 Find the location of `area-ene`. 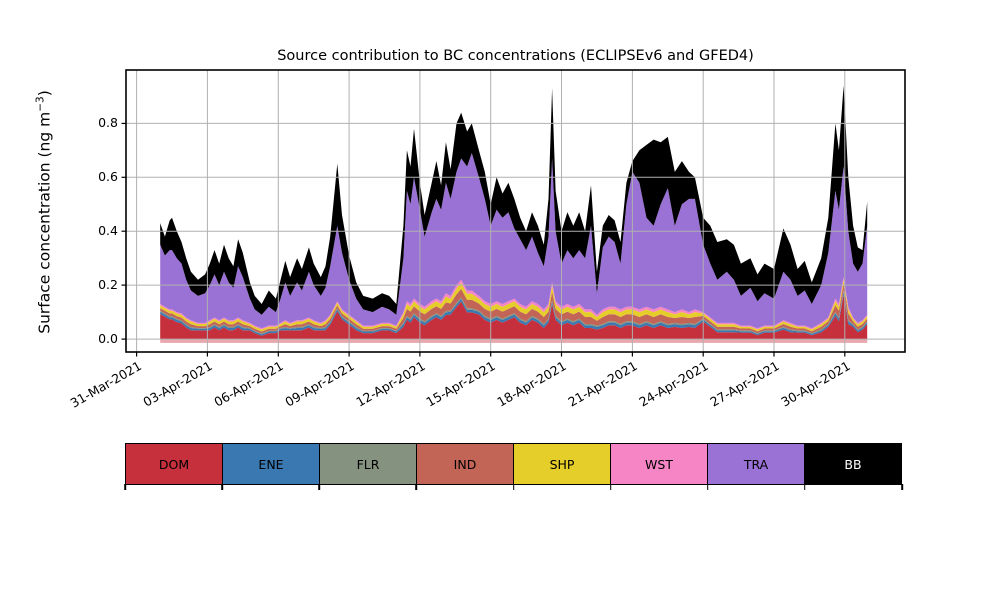

area-ene is located at coordinates (514, 313).